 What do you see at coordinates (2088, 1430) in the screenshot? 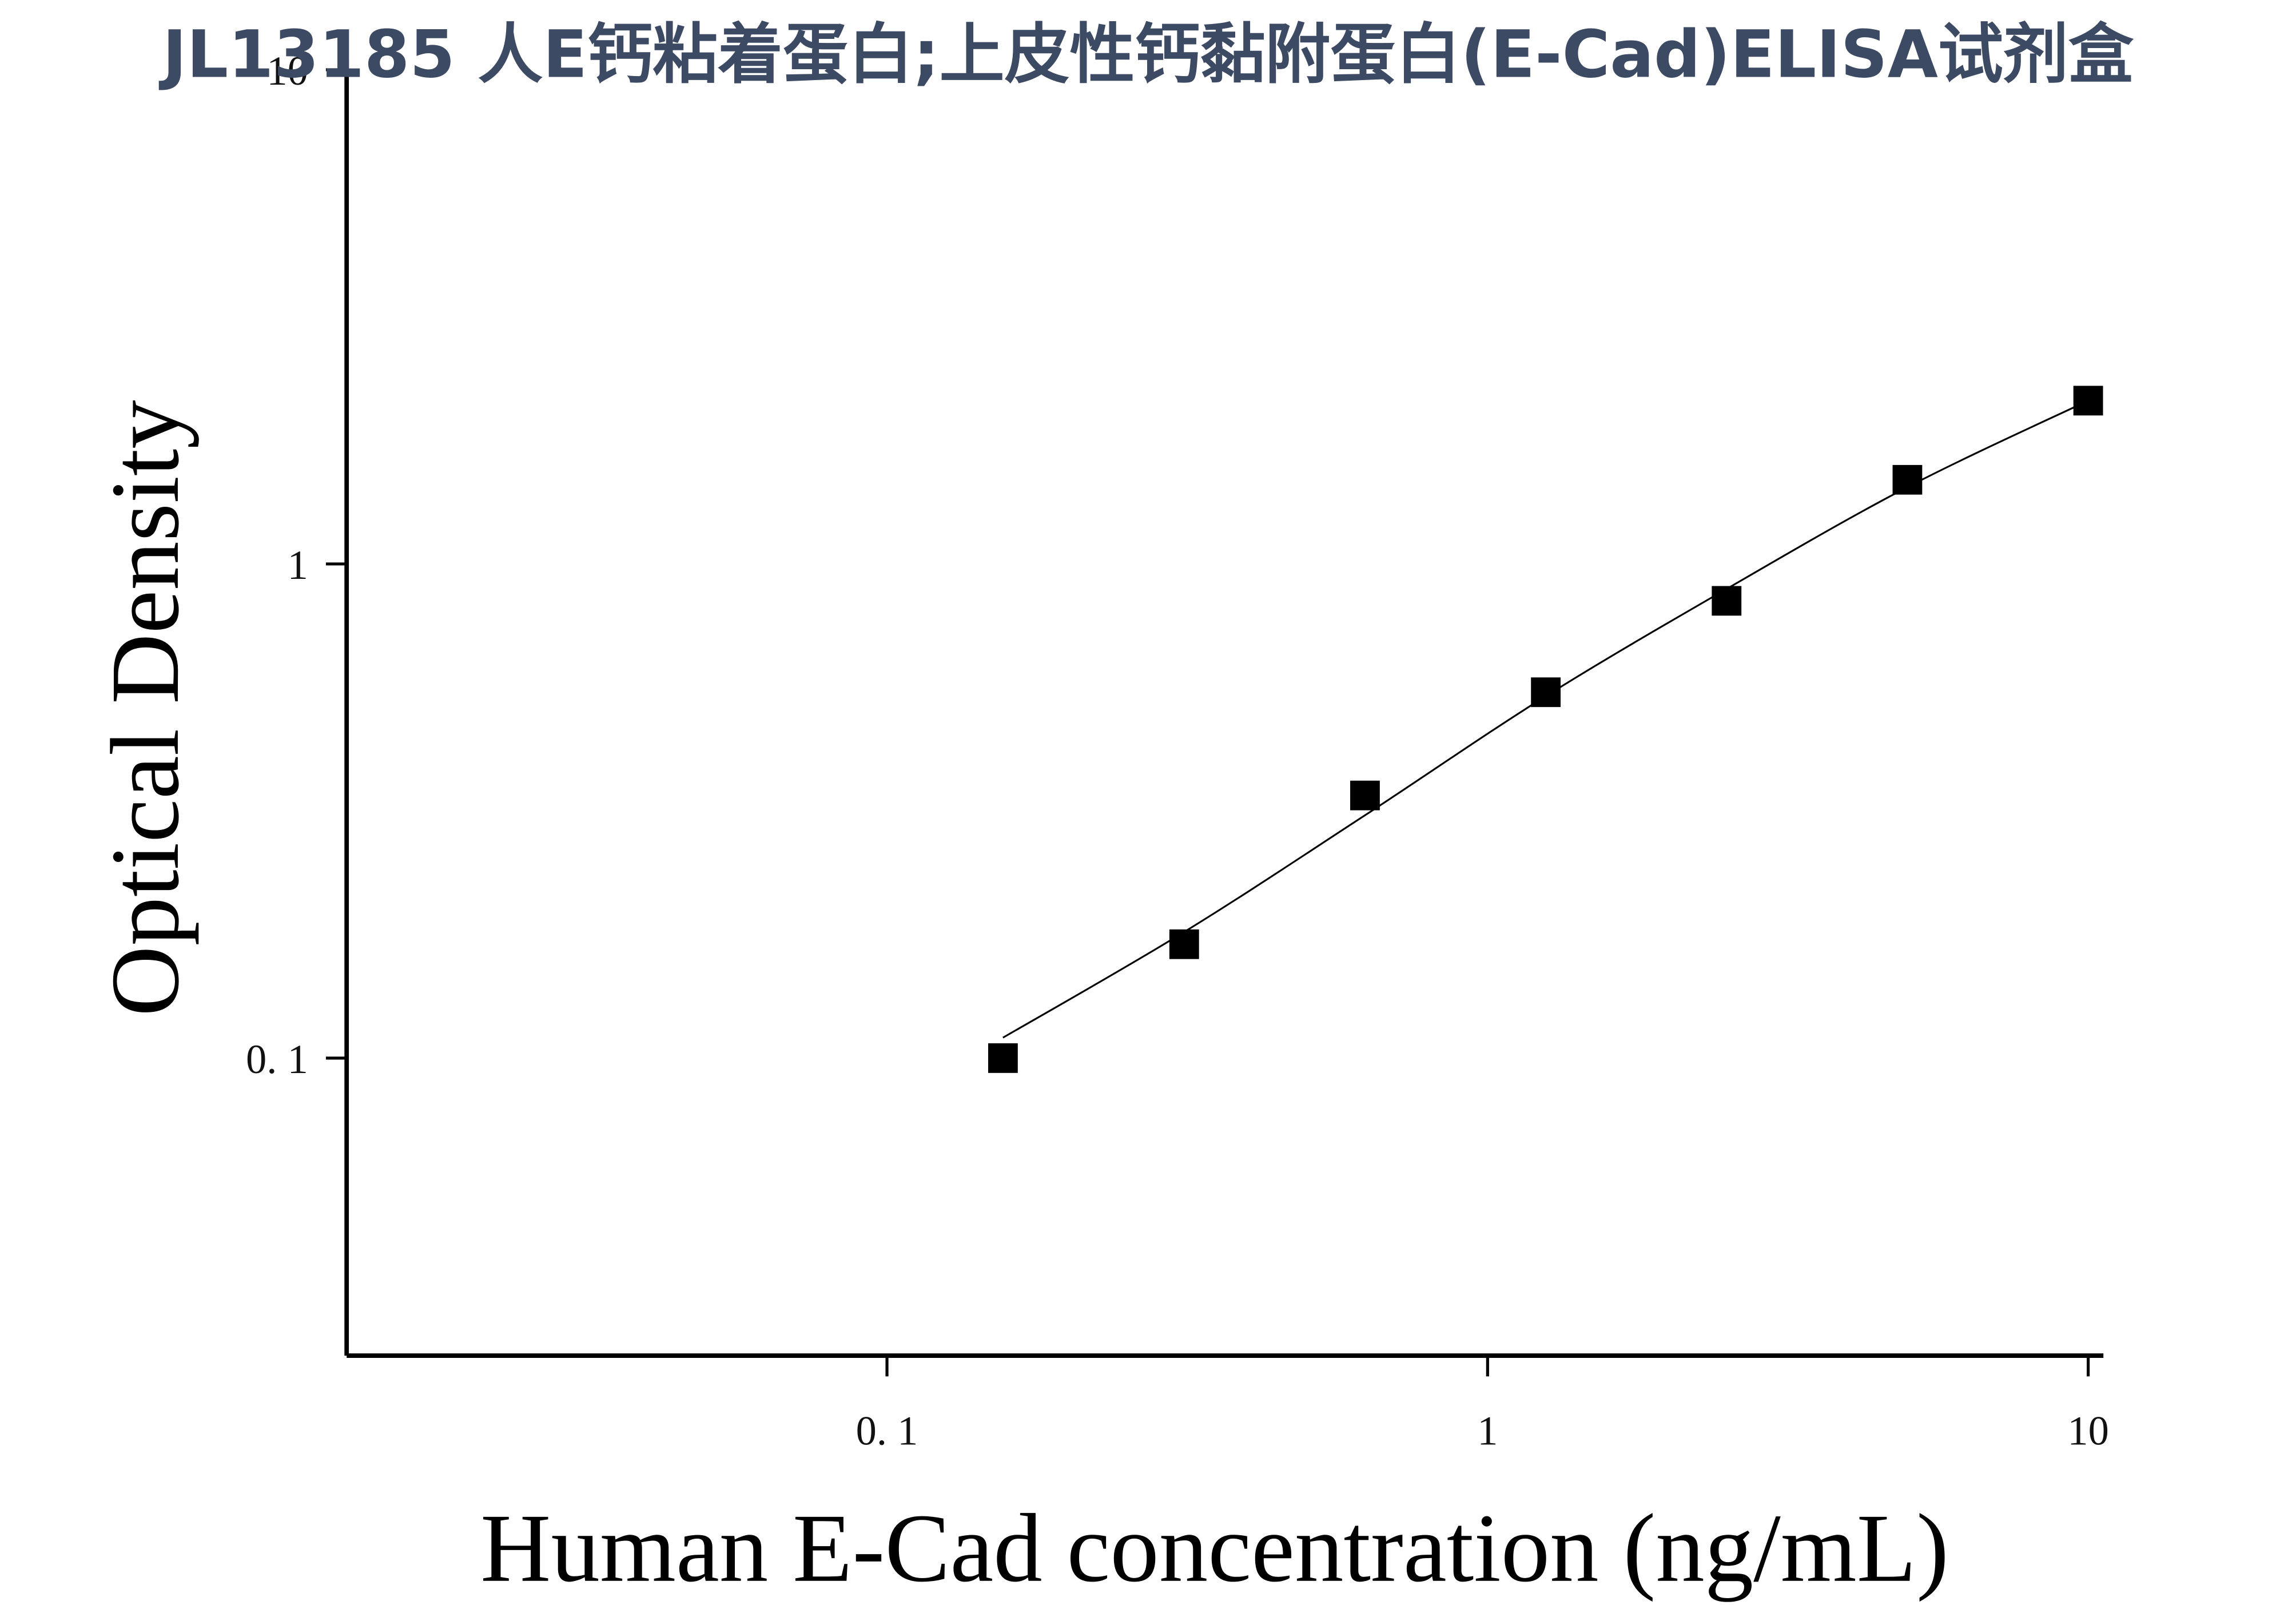
I see `x-tick-label: 10` at bounding box center [2088, 1430].